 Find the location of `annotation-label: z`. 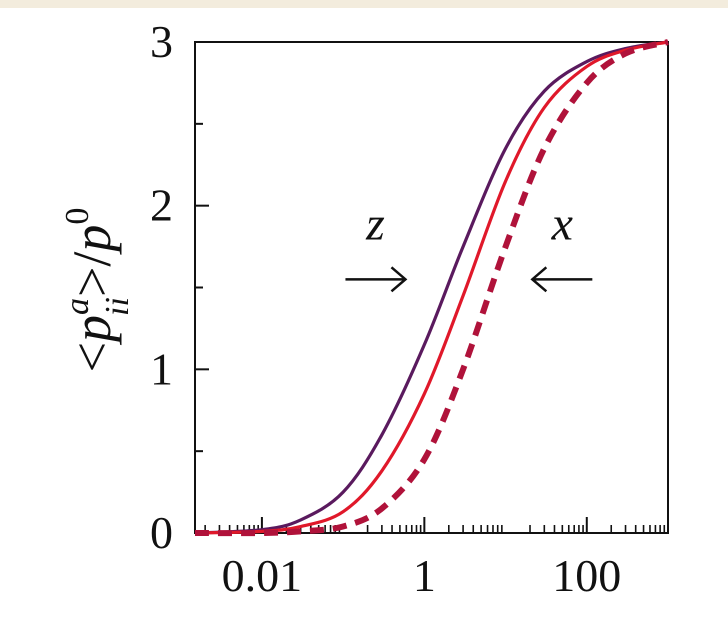

annotation-label: z is located at coordinates (375, 223).